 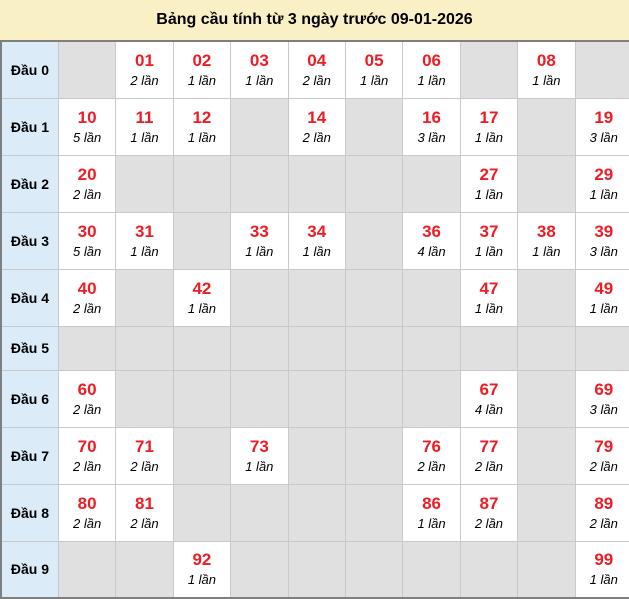 What do you see at coordinates (29, 512) in the screenshot?
I see `row-header-dau-8: Đầu 8` at bounding box center [29, 512].